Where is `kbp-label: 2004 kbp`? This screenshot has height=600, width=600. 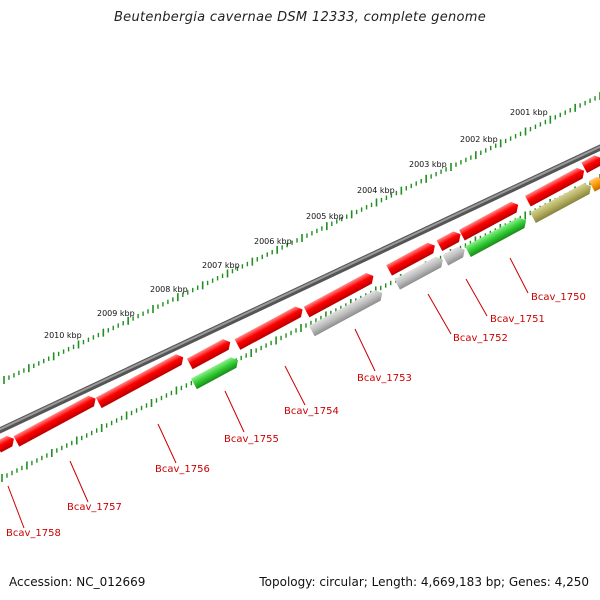 kbp-label: 2004 kbp is located at coordinates (376, 190).